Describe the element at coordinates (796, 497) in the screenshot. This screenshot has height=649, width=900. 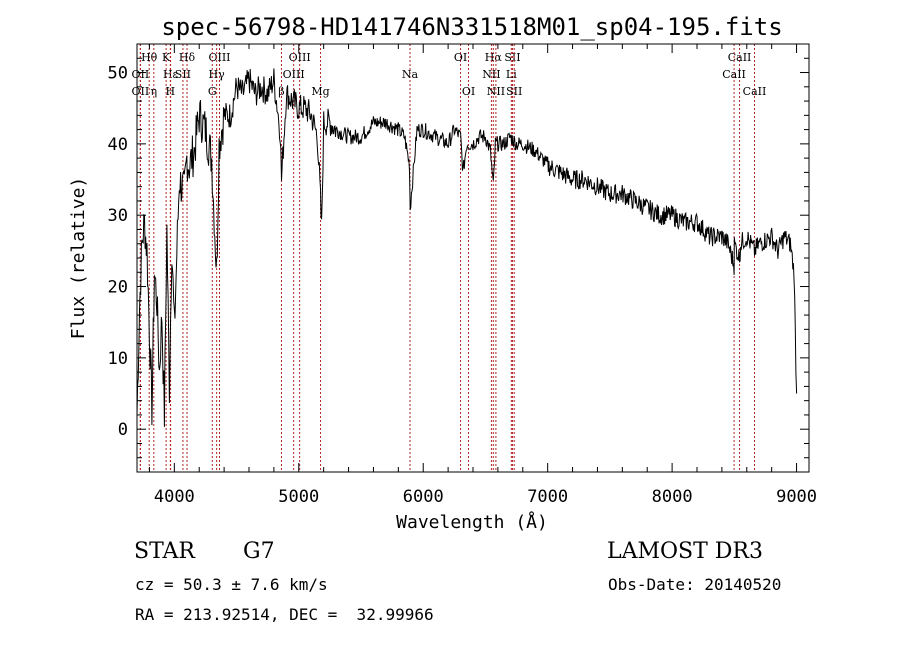
I see `x-tick-label-9000: 9000` at that location.